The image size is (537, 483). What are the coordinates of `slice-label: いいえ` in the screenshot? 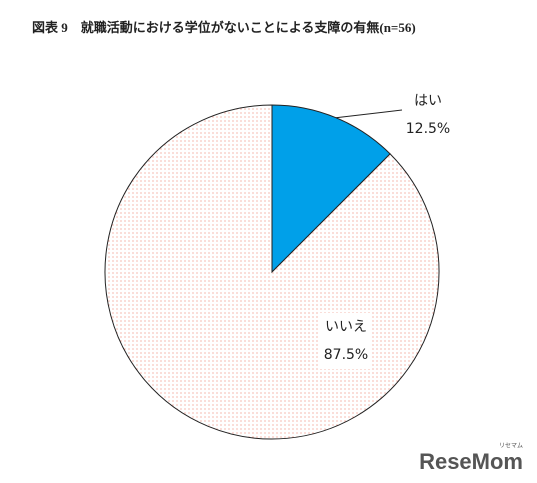 It's located at (346, 327).